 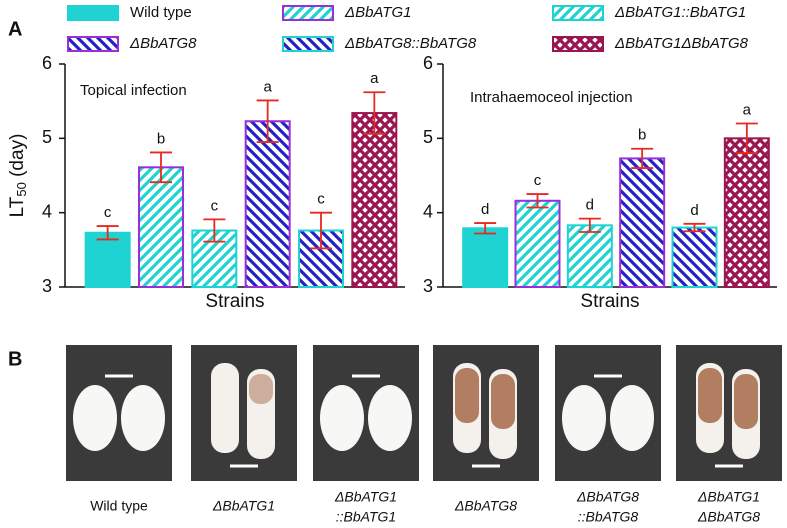 What do you see at coordinates (551, 97) in the screenshot?
I see `annotation: Intrahaemoceol injection` at bounding box center [551, 97].